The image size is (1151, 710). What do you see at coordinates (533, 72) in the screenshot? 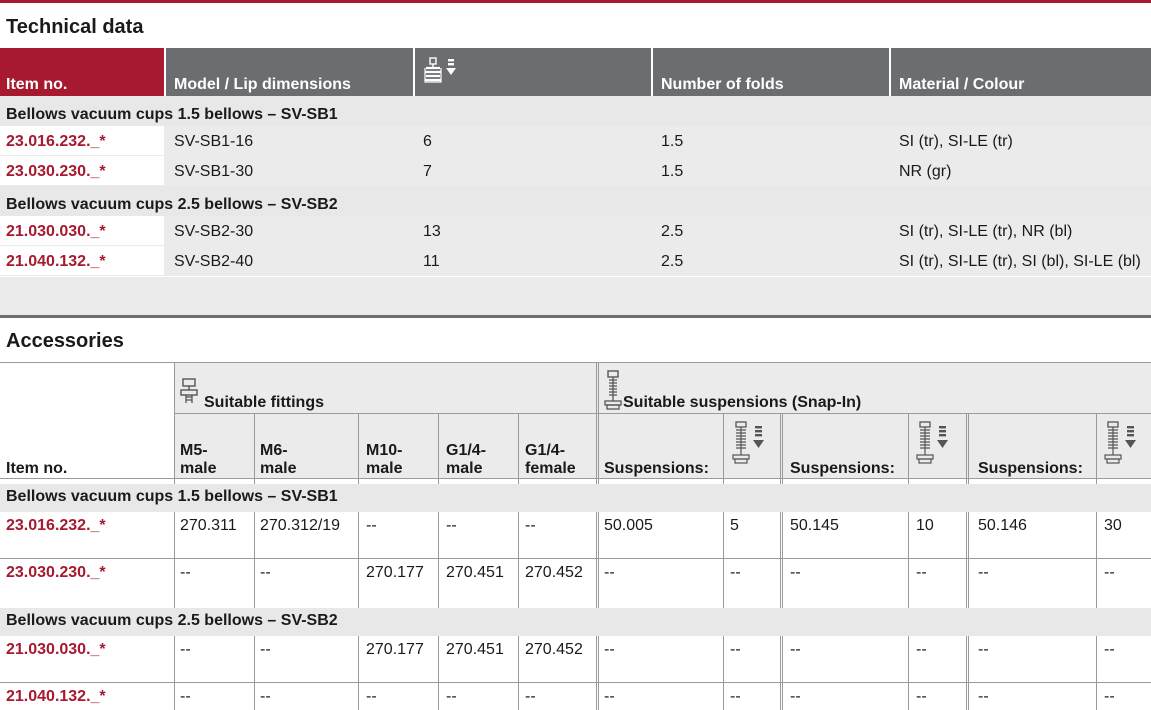
I see `header-stroke` at bounding box center [533, 72].